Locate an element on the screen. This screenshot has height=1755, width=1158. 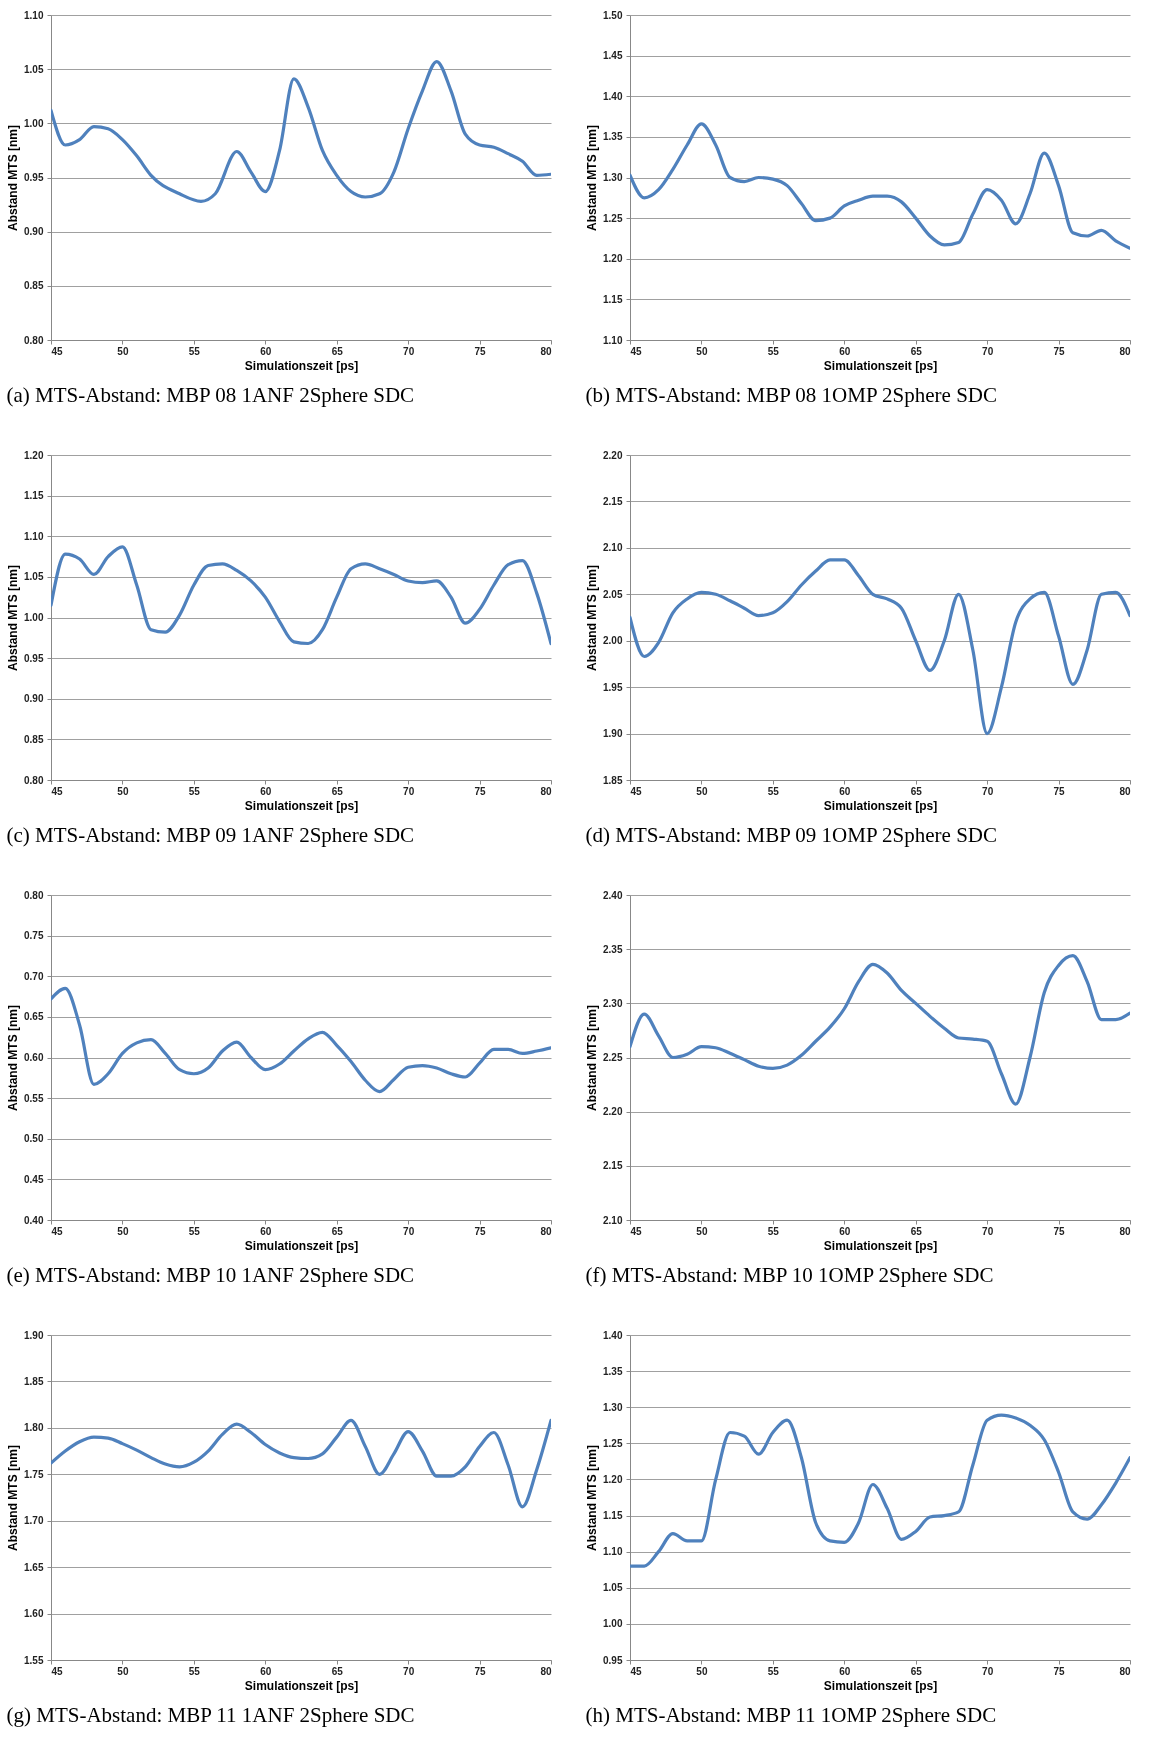
y-tick-label: 1.25 is located at coordinates (613, 218).